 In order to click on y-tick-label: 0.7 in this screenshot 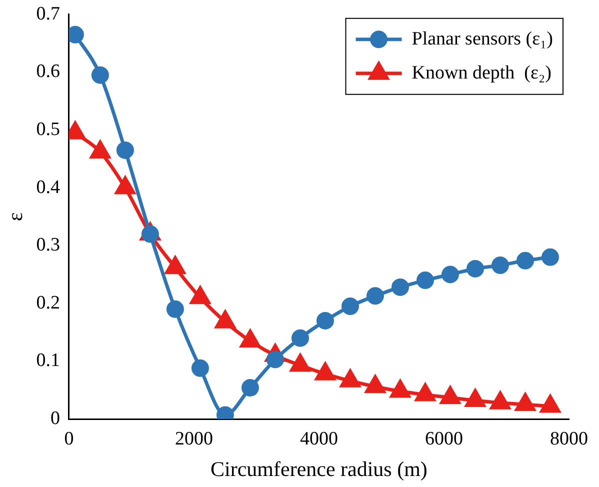, I will do `click(48, 13)`.